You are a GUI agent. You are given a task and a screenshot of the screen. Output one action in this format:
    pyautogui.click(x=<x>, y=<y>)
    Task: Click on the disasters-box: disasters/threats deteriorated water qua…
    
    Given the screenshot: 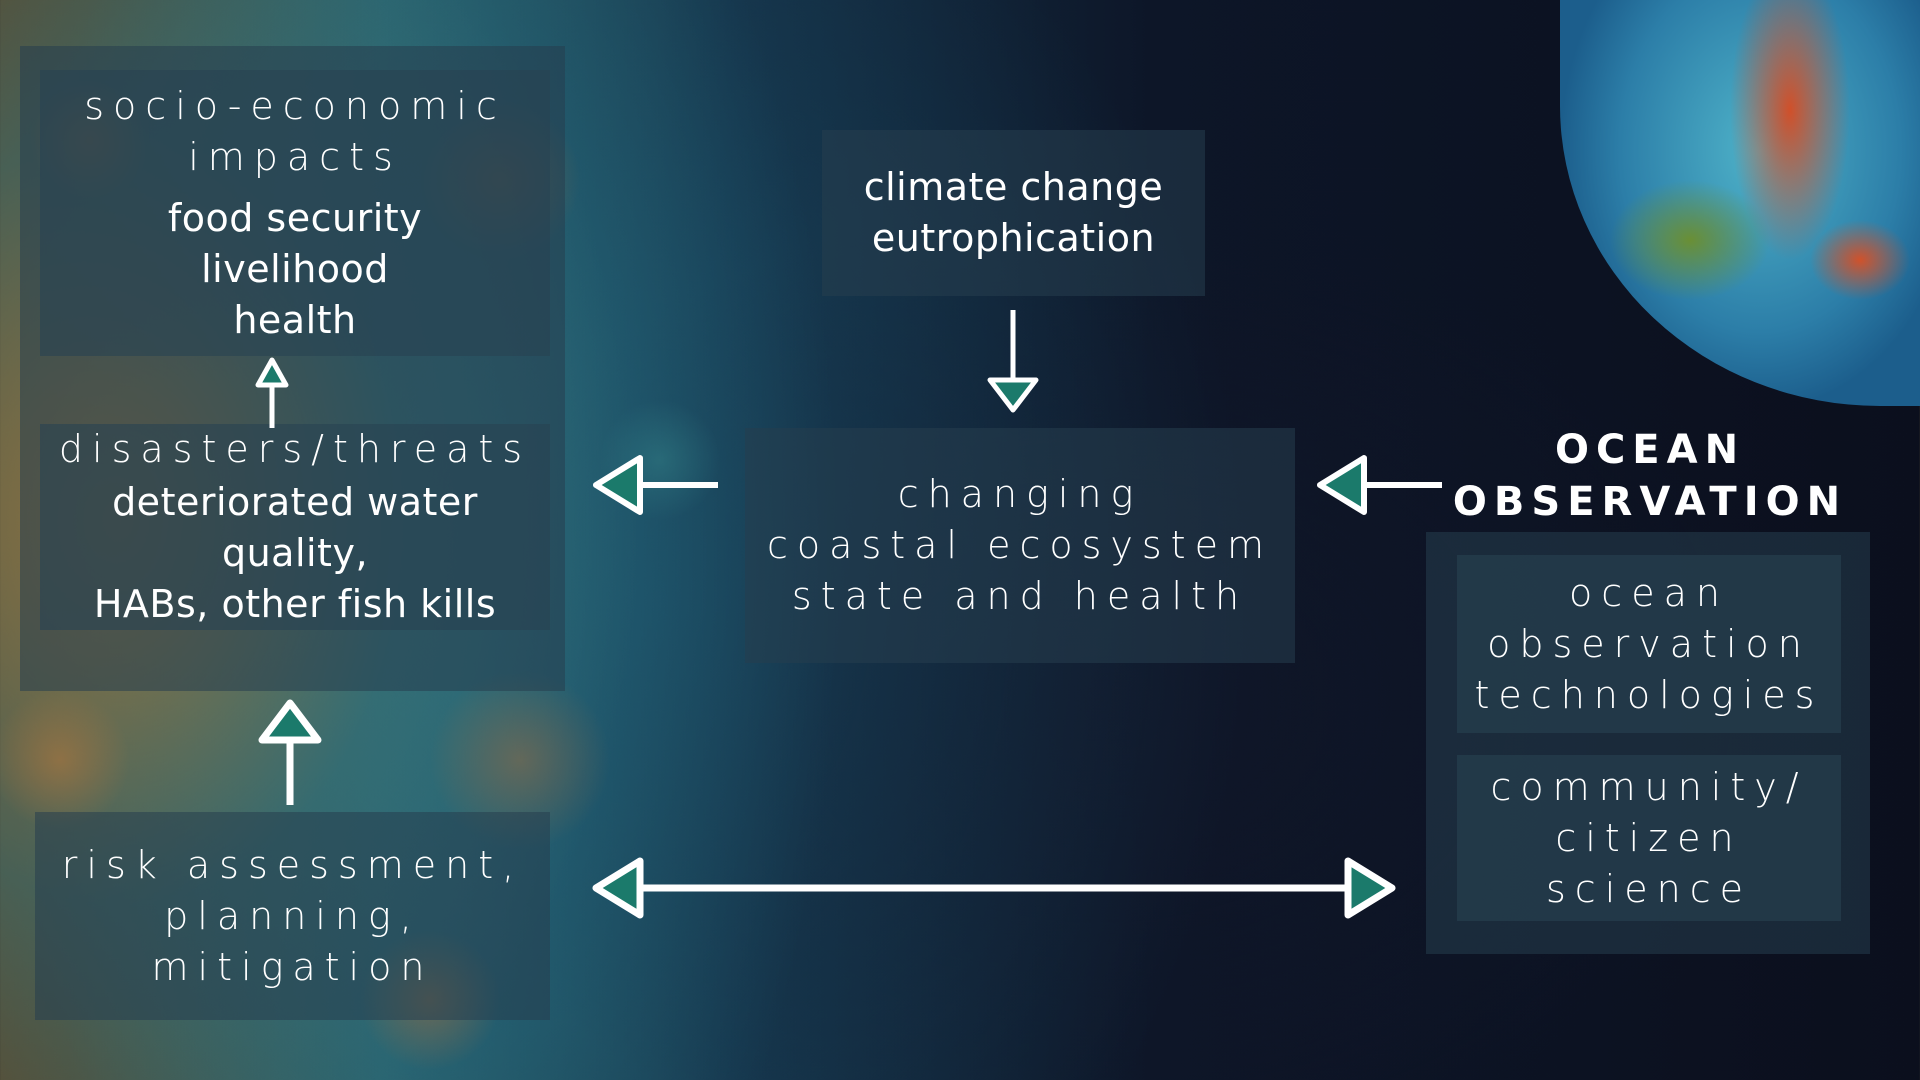 What is the action you would take?
    pyautogui.click(x=295, y=527)
    